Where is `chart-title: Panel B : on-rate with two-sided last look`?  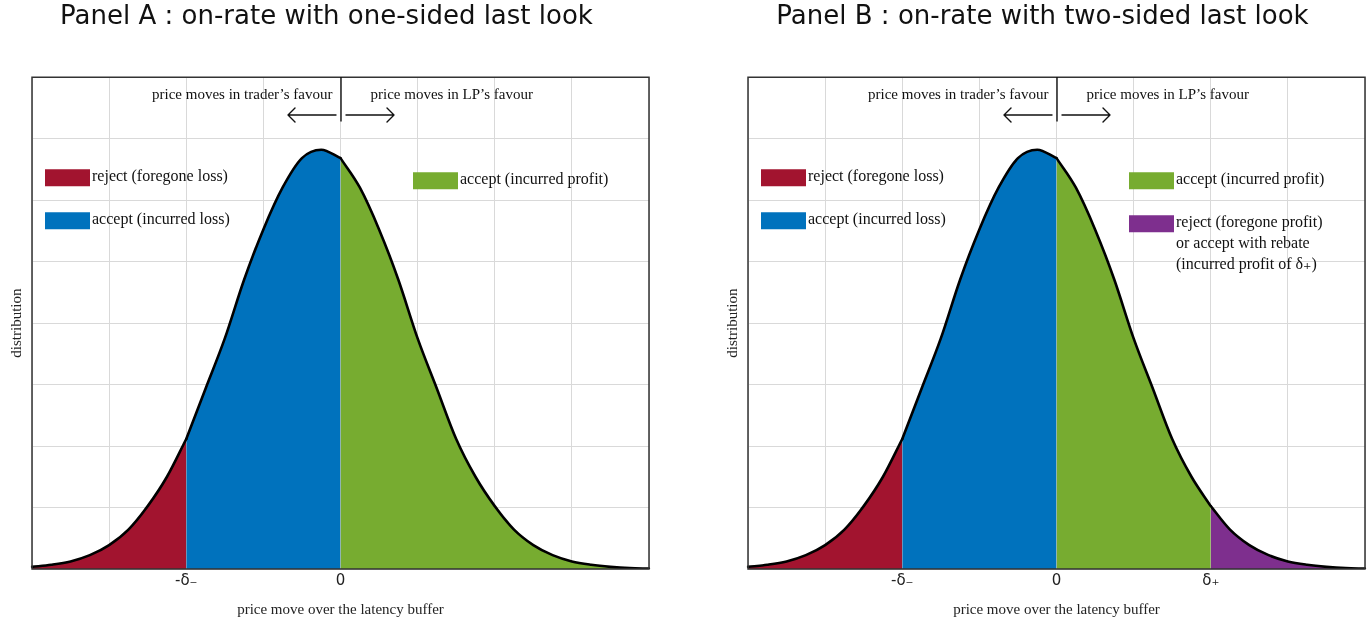
chart-title: Panel B : on-rate with two-sided last look is located at coordinates (1042, 15).